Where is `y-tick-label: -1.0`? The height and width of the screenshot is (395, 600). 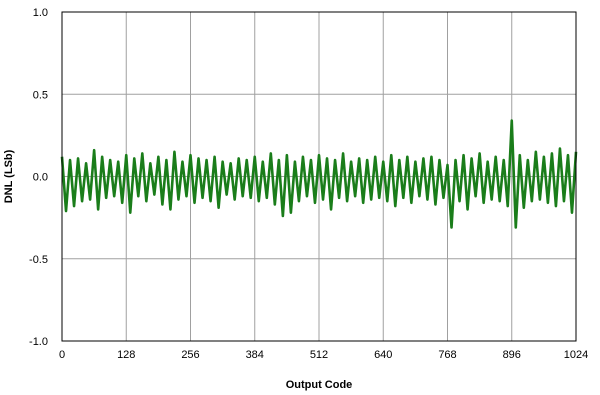
y-tick-label: -1.0 is located at coordinates (38, 342).